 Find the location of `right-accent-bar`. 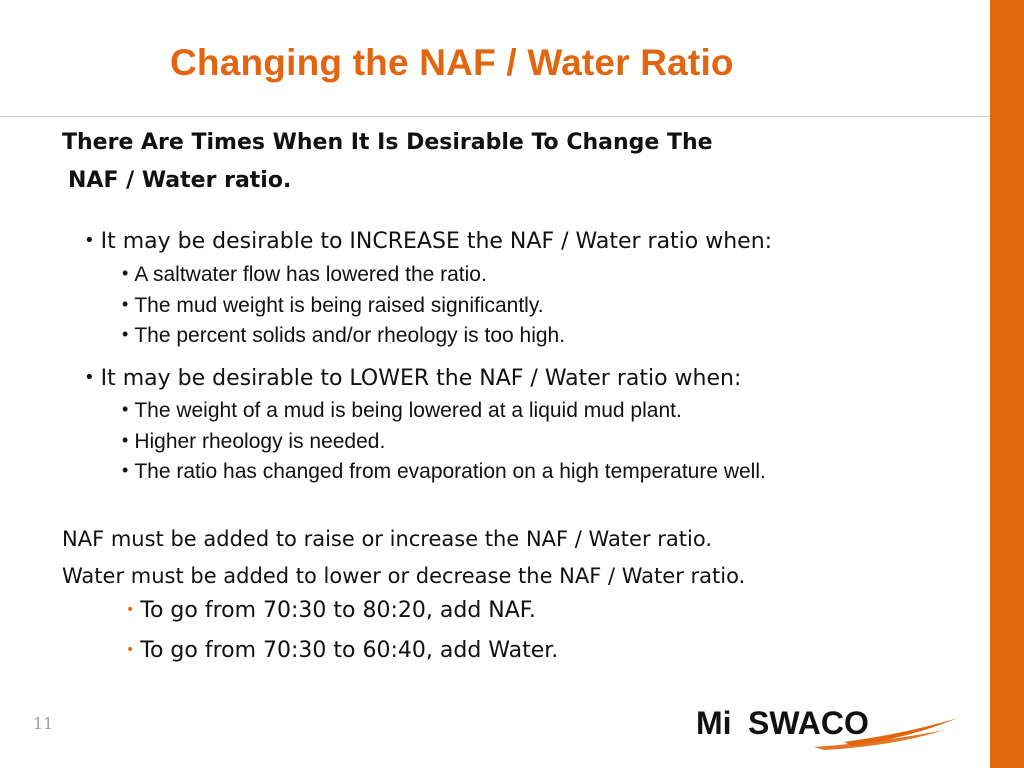

right-accent-bar is located at coordinates (1007, 384).